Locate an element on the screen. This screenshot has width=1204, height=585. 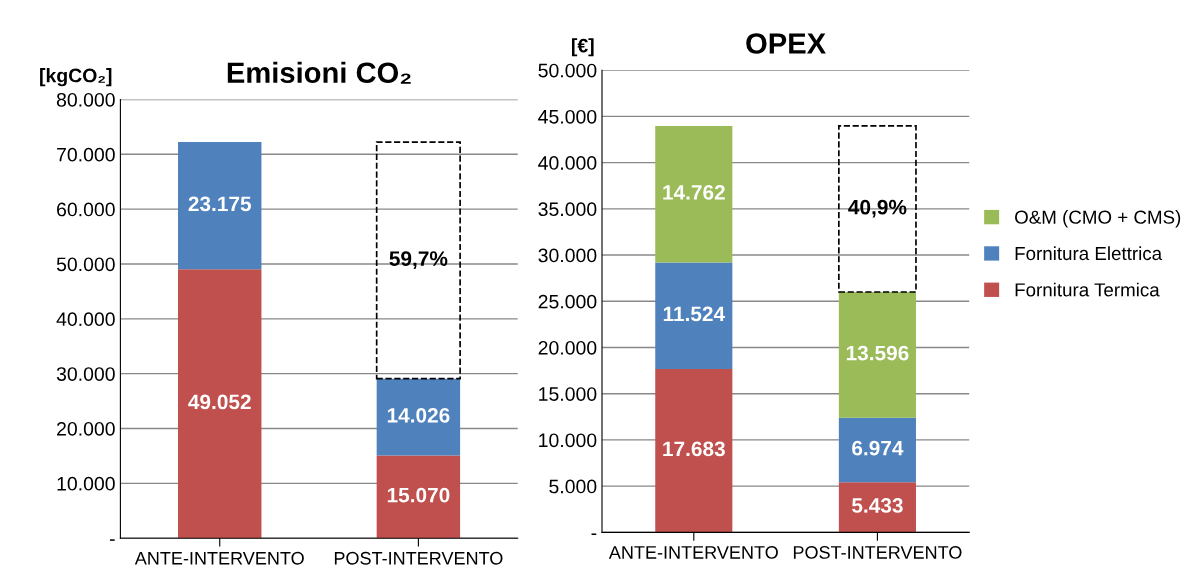
data-label: 5.433 is located at coordinates (877, 505).